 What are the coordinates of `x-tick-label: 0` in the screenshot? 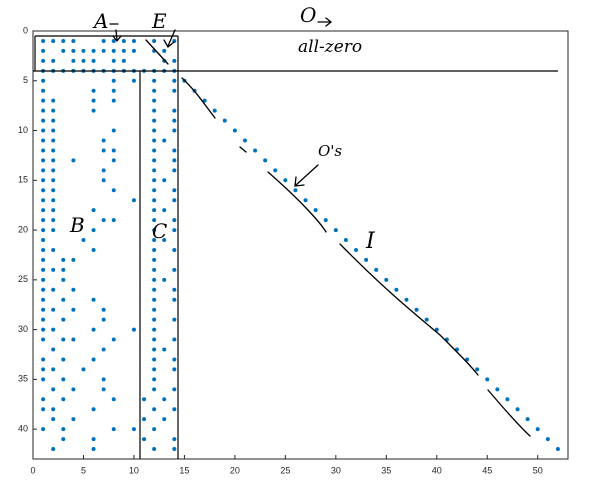 It's located at (32, 470).